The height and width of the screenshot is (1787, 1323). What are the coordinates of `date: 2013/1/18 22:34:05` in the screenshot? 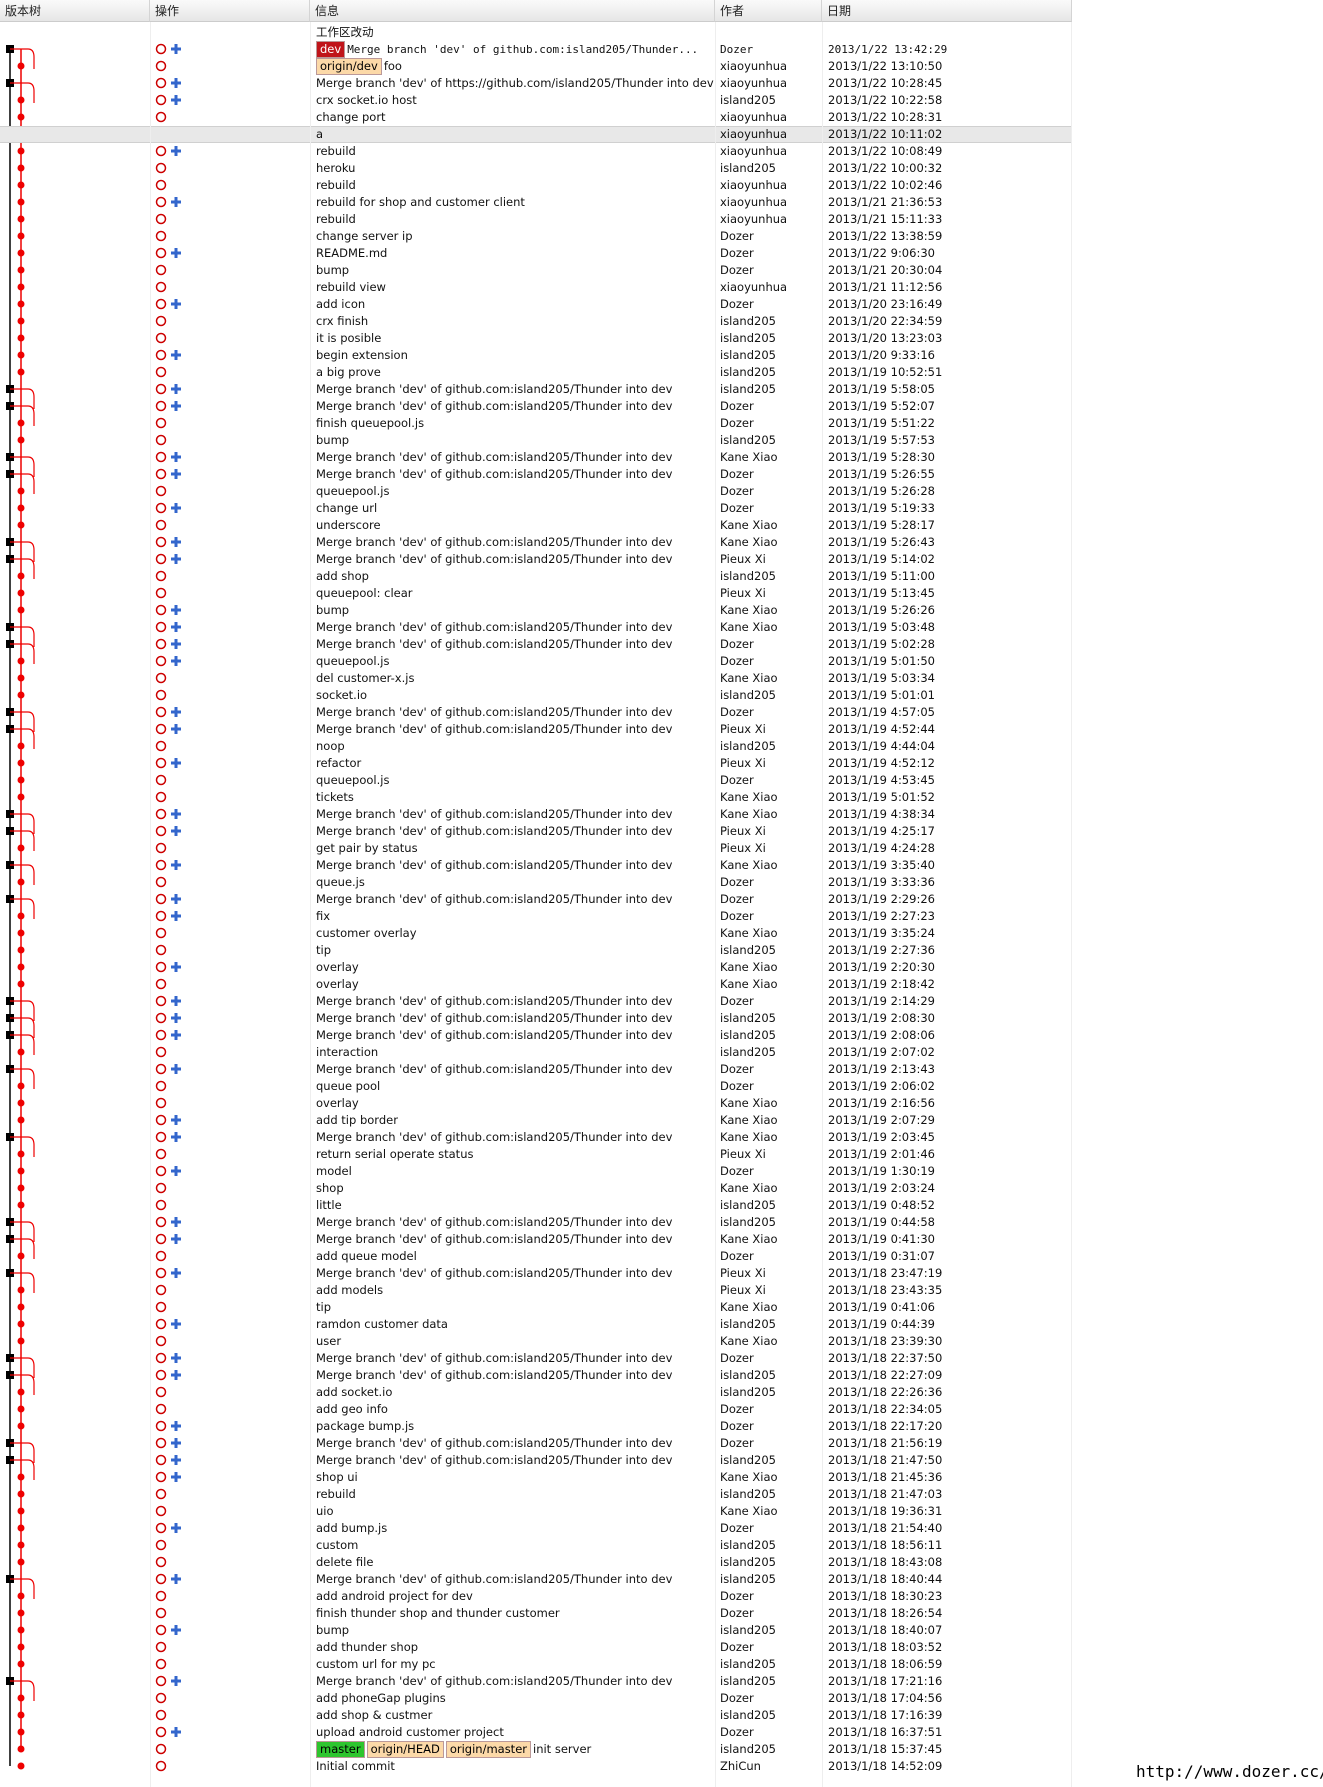 It's located at (885, 1409).